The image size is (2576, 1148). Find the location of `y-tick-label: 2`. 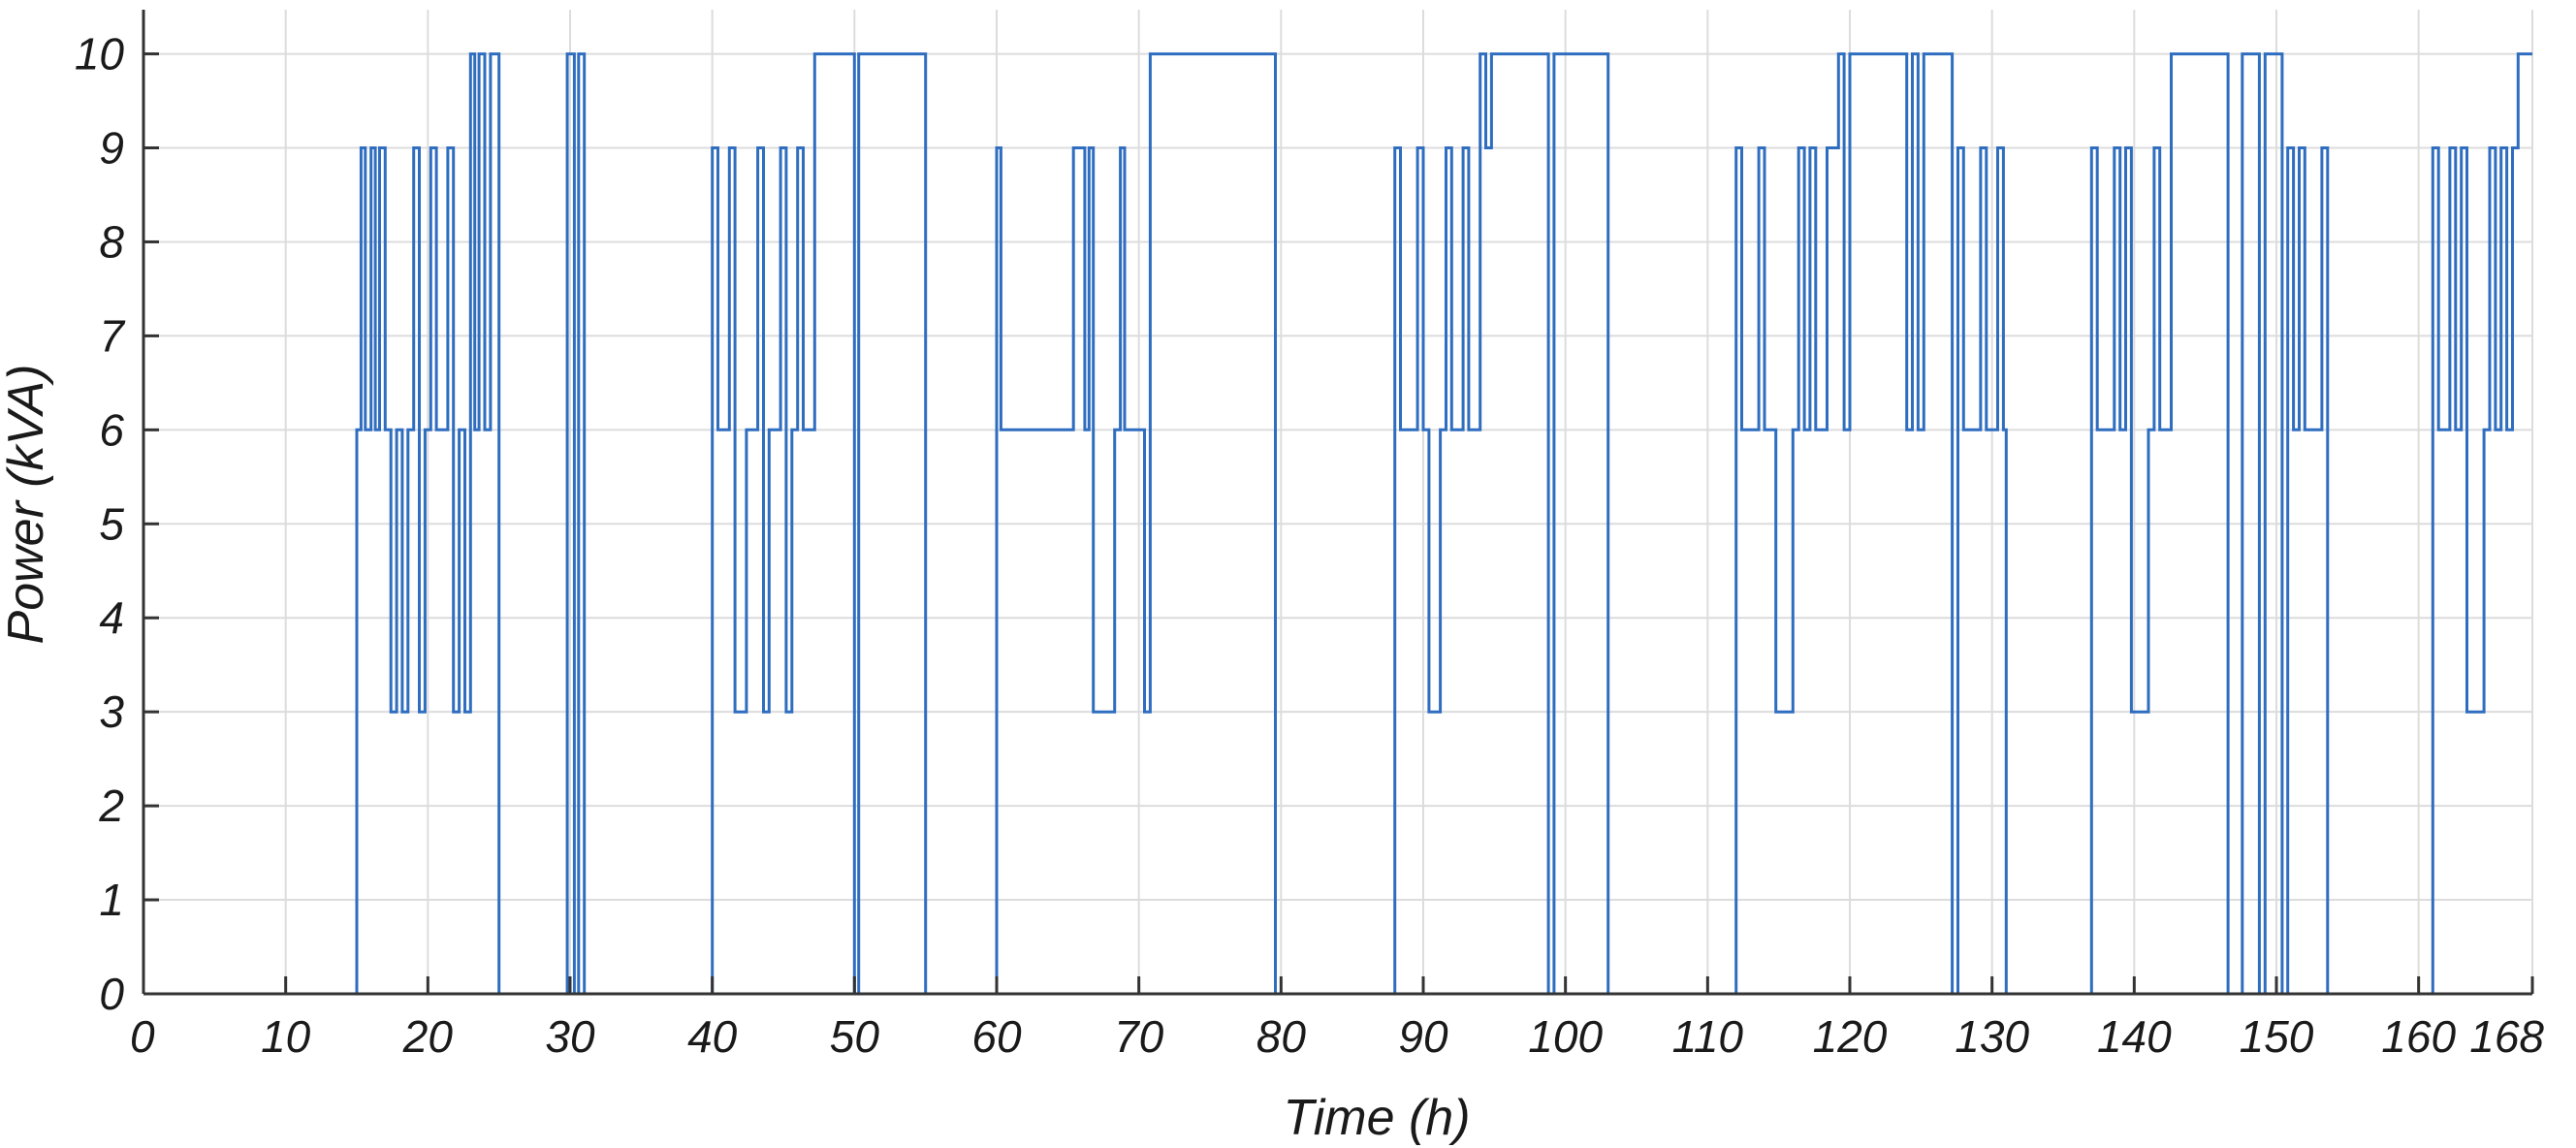

y-tick-label: 2 is located at coordinates (111, 806).